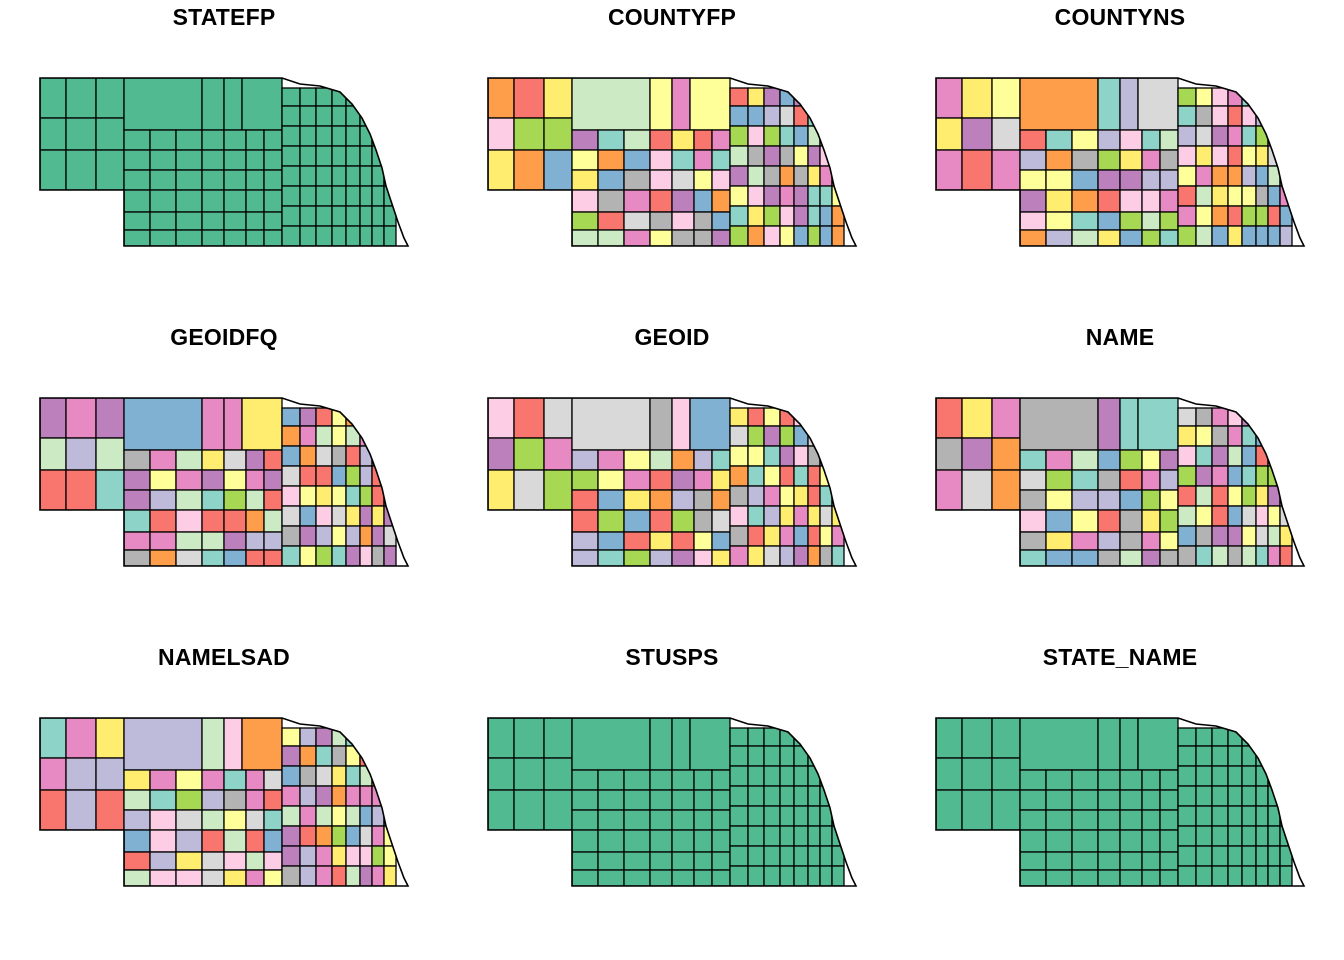  Describe the element at coordinates (1120, 482) in the screenshot. I see `nebraska-county-map` at that location.